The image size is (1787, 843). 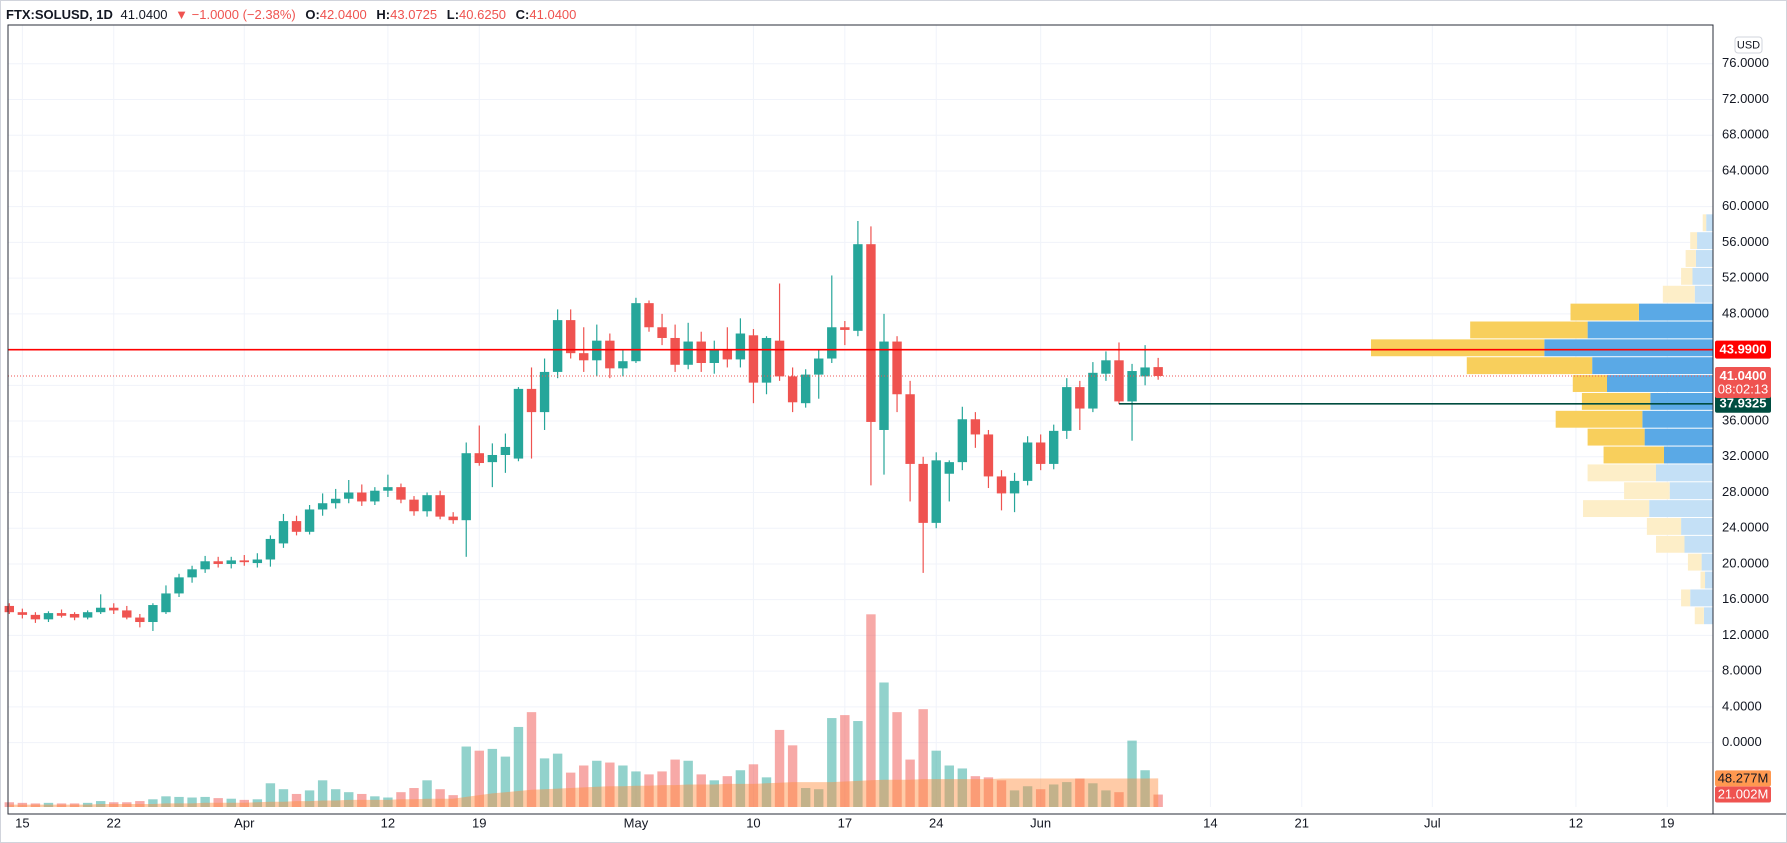 What do you see at coordinates (1743, 349) in the screenshot?
I see `price-label: 43.9900` at bounding box center [1743, 349].